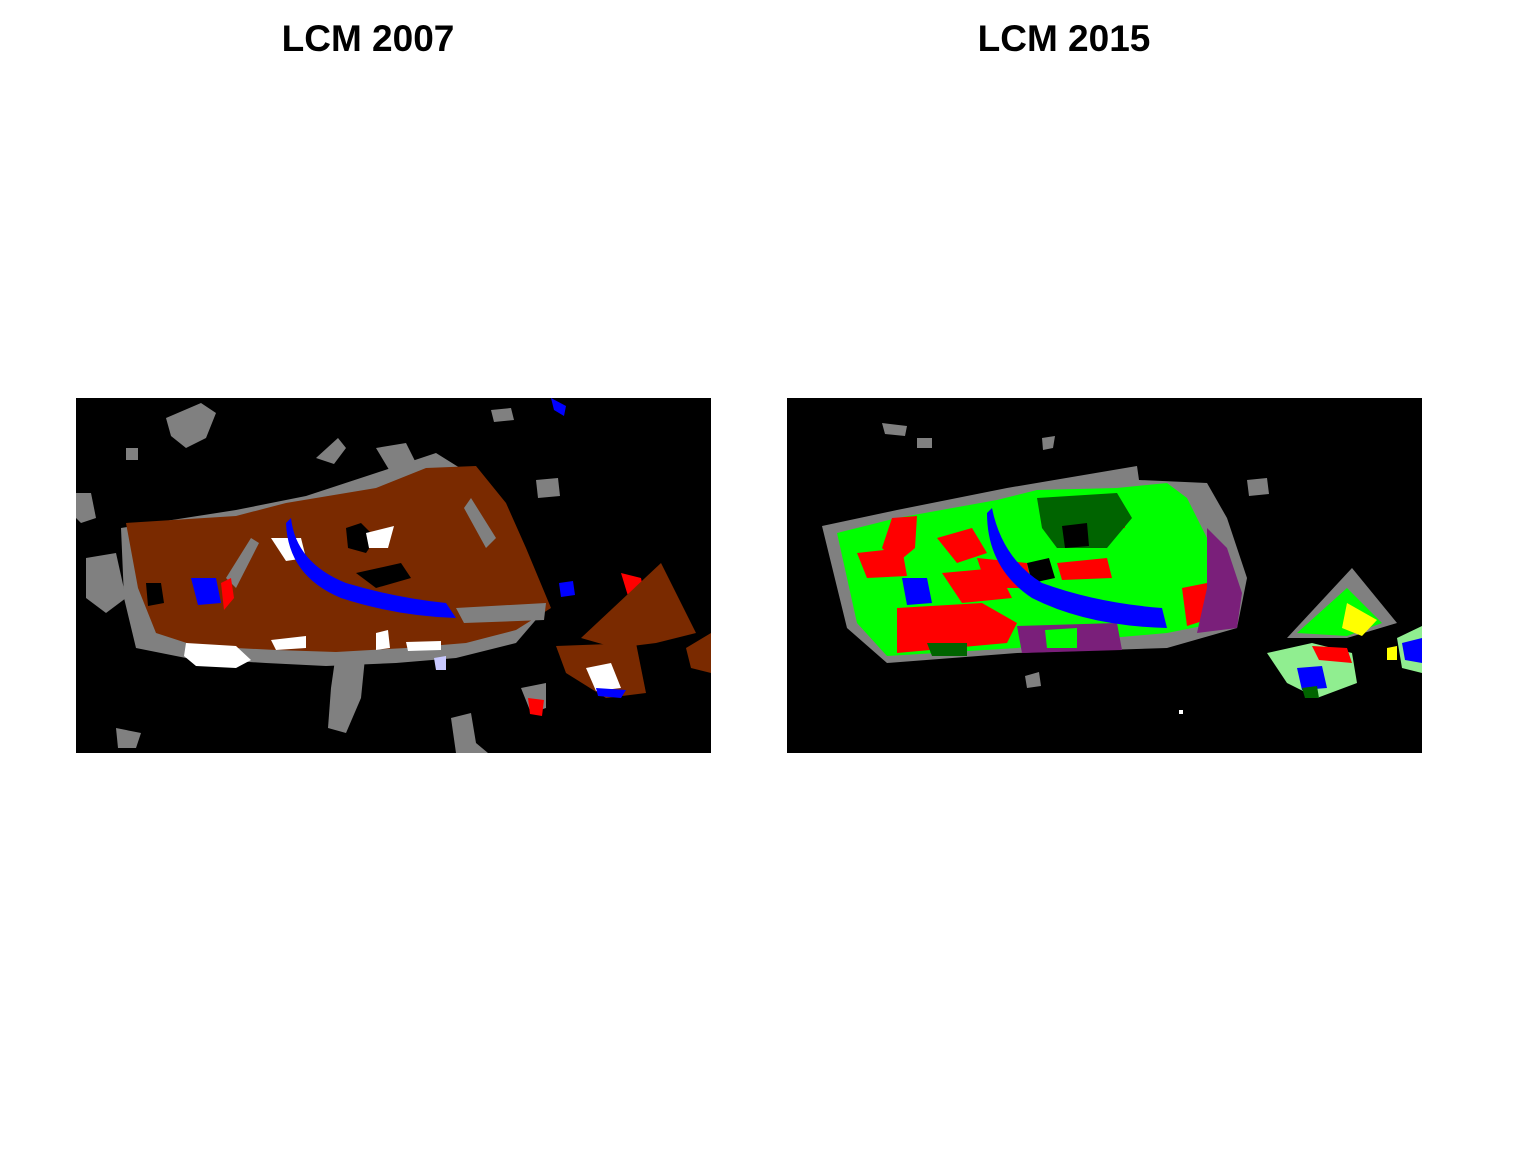 The width and height of the screenshot is (1536, 1152). I want to click on lavender-patch, so click(440, 663).